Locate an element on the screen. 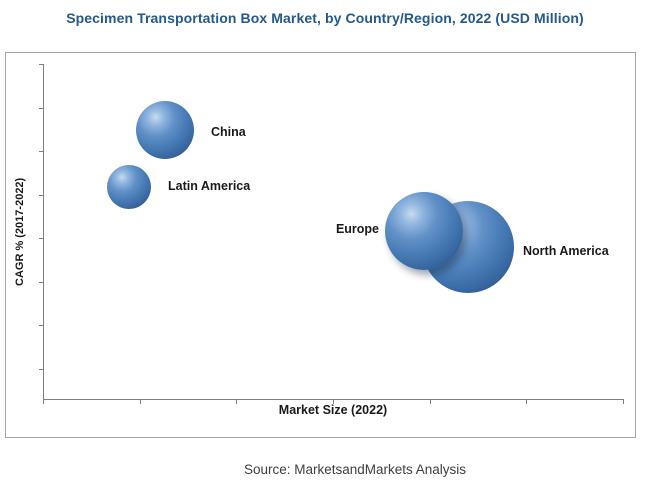 The image size is (650, 492). x-axis-line is located at coordinates (333, 399).